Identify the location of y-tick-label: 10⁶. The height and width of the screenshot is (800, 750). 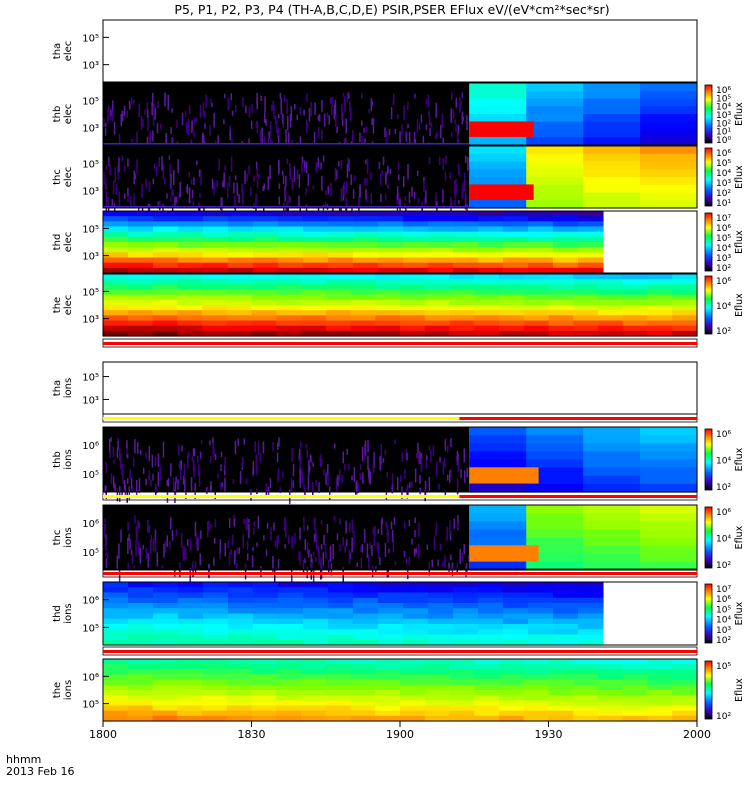
(90, 601).